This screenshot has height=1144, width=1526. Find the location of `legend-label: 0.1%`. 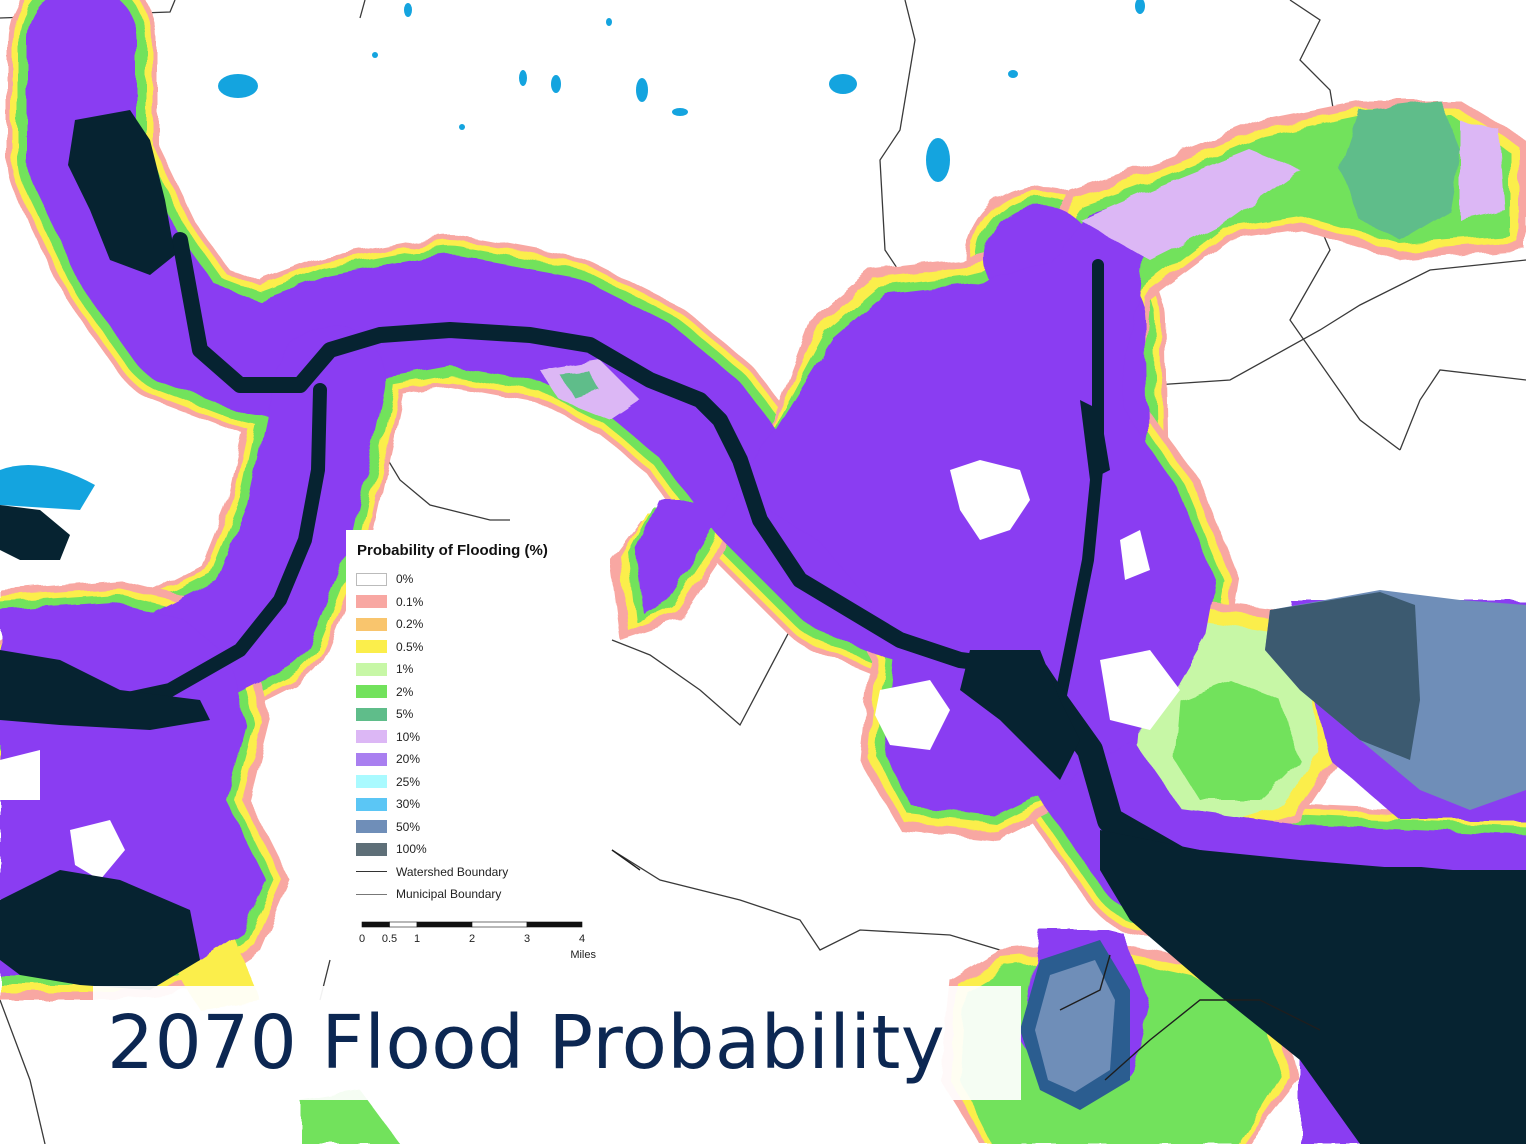

legend-label: 0.1% is located at coordinates (410, 601).